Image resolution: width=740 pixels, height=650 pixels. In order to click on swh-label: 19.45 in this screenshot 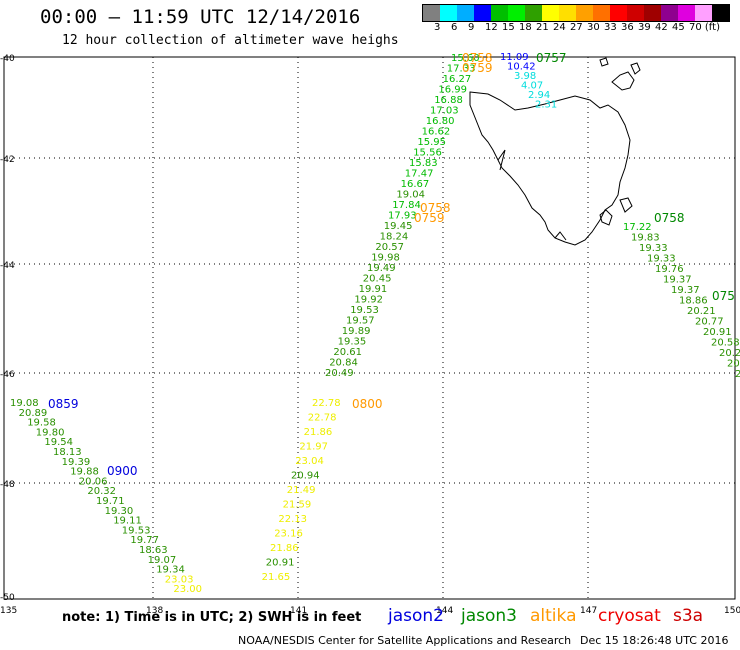, I will do `click(398, 226)`.